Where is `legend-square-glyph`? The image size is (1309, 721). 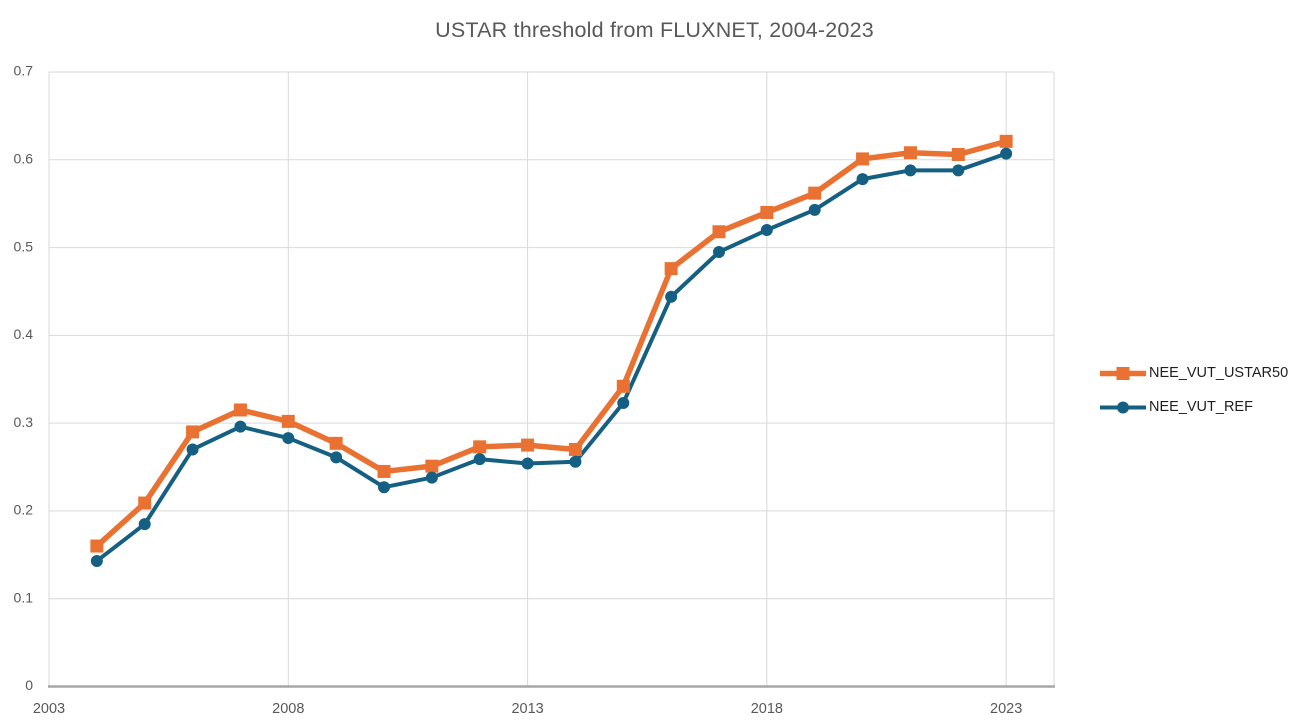
legend-square-glyph is located at coordinates (1123, 373).